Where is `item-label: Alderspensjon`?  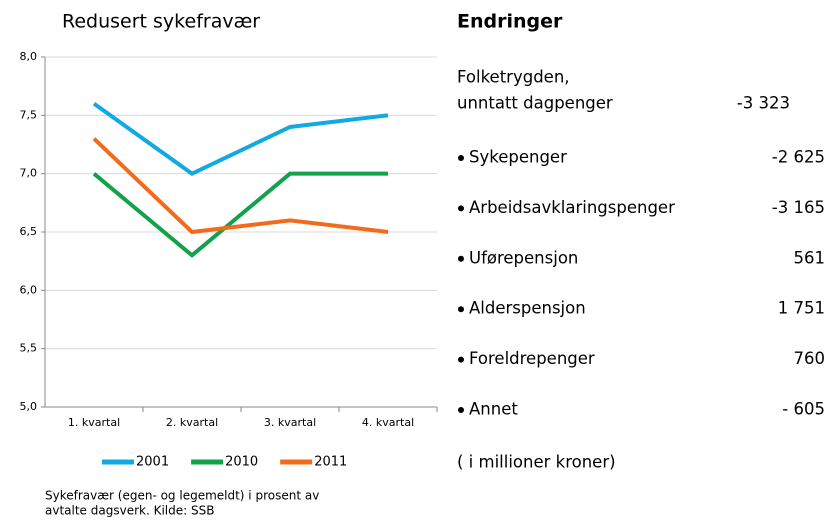 item-label: Alderspensjon is located at coordinates (527, 308).